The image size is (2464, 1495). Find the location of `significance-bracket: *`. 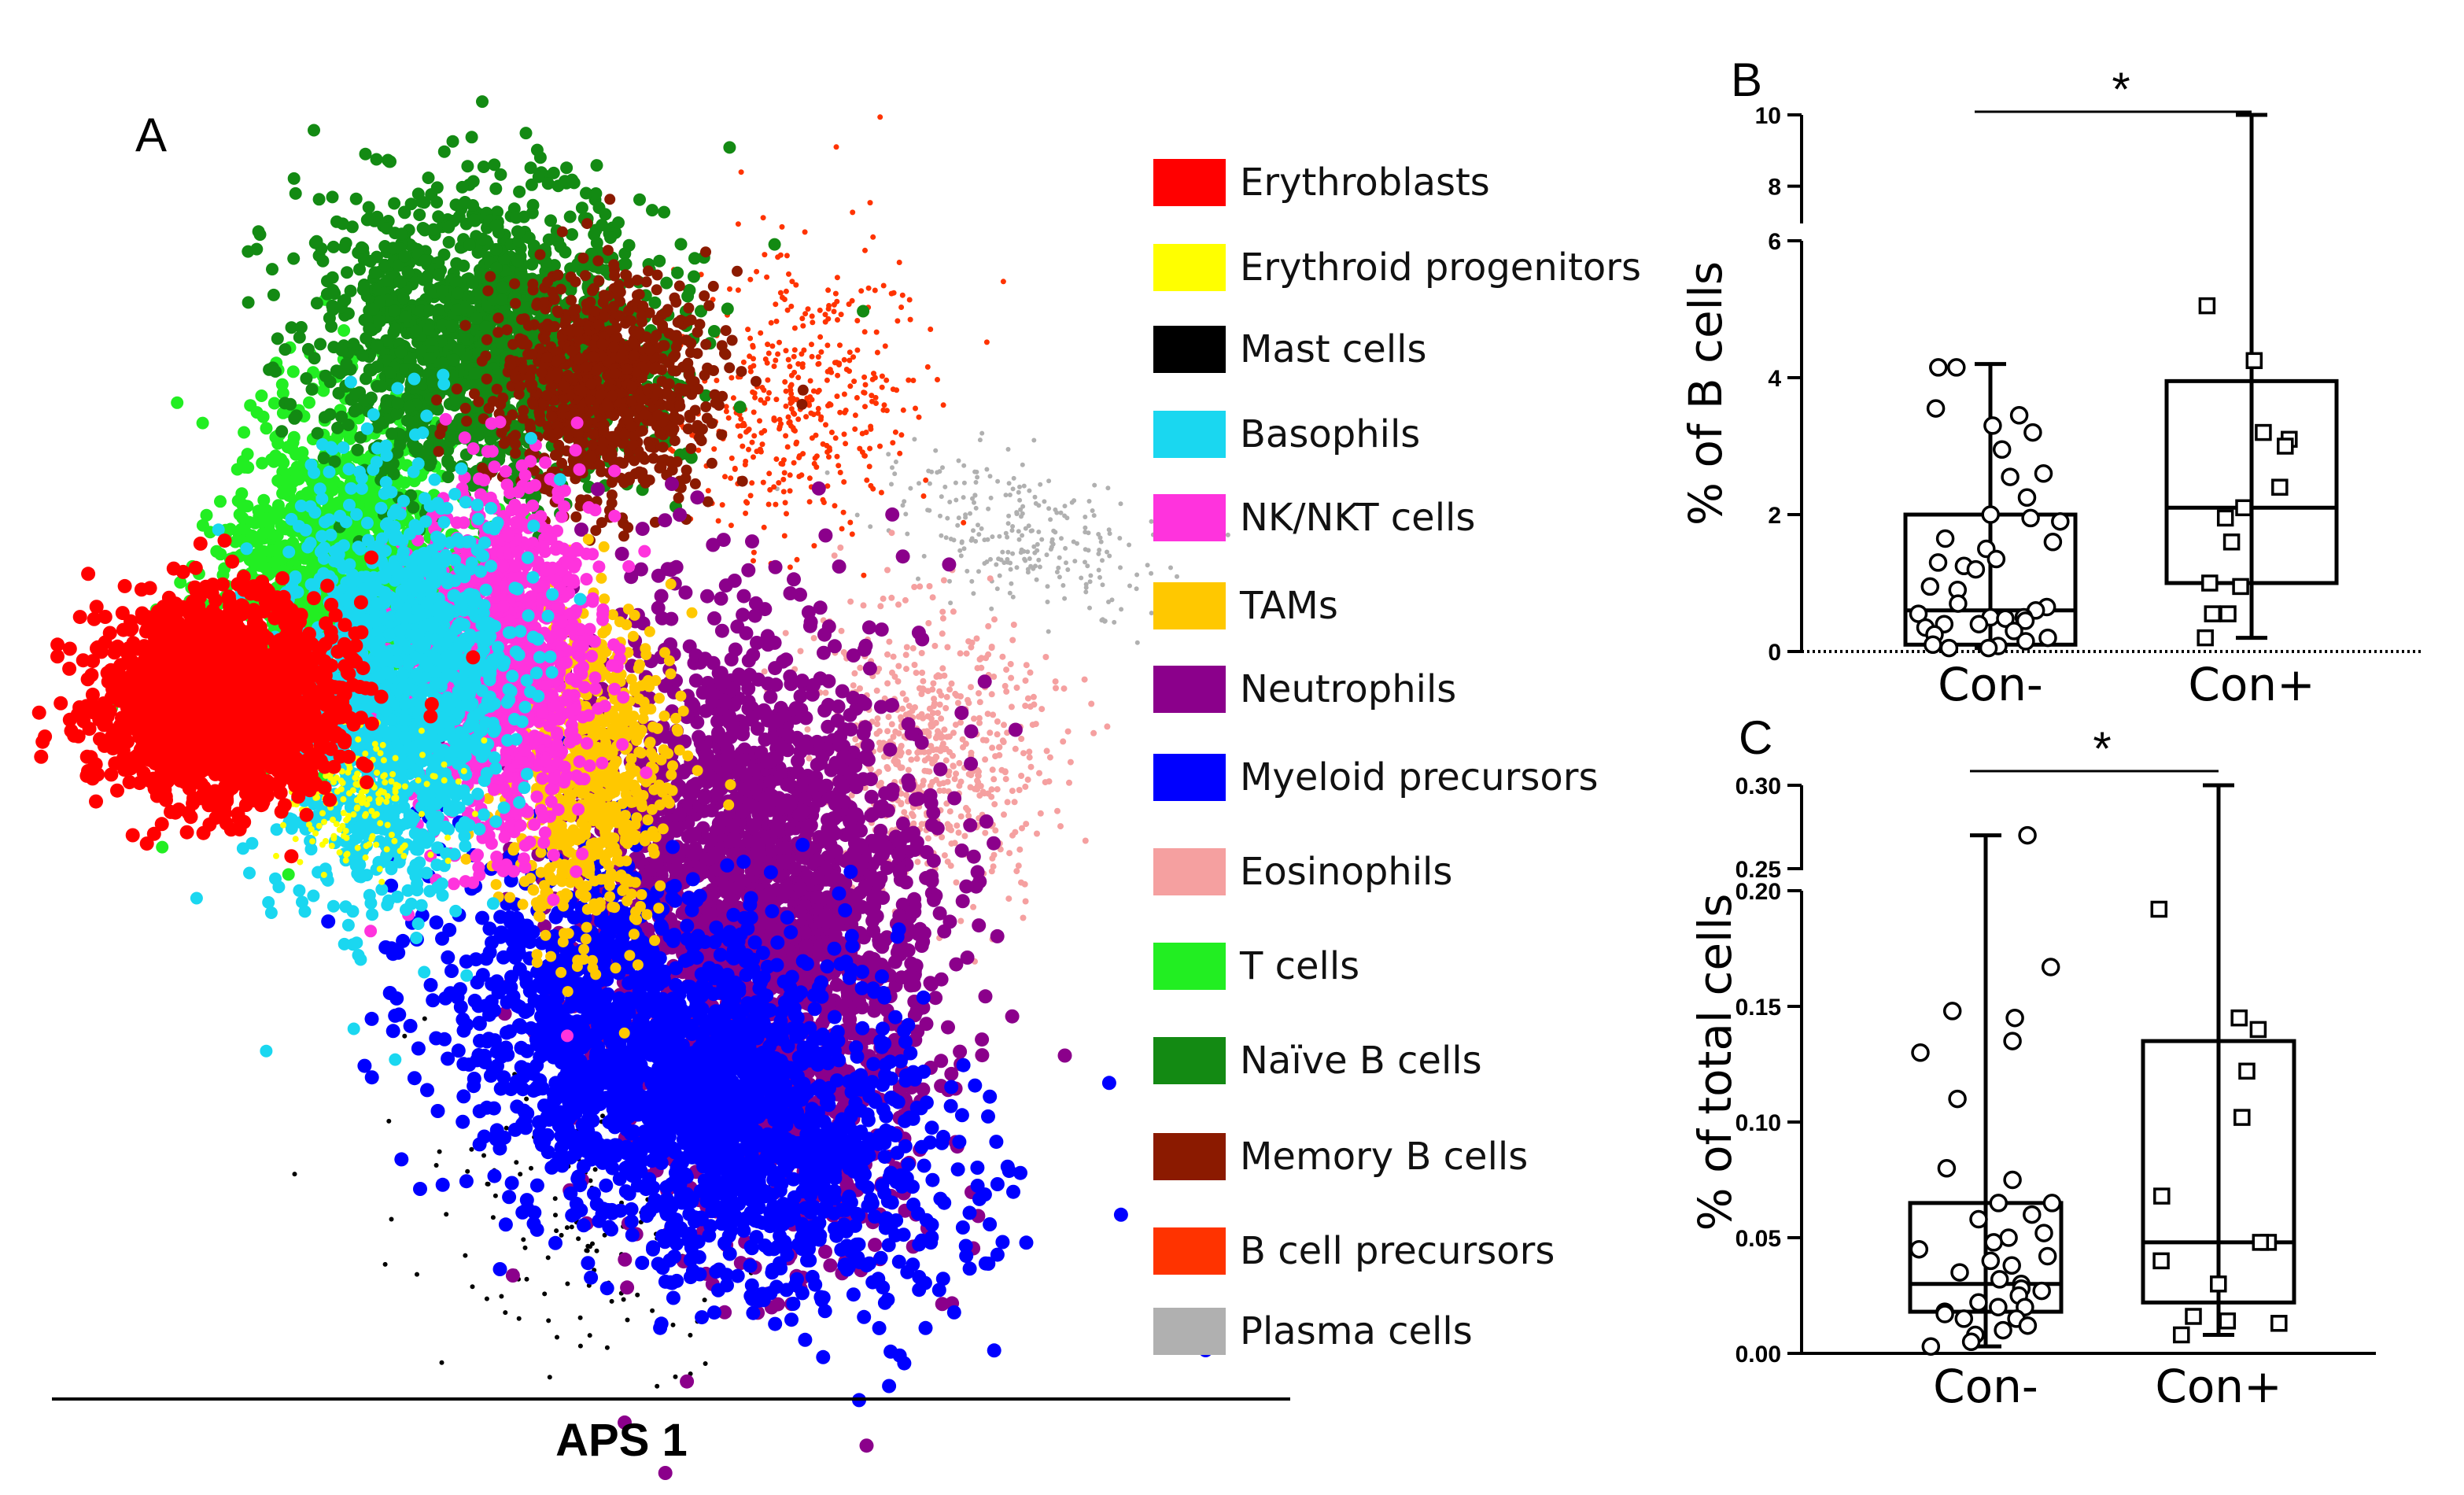

significance-bracket: * is located at coordinates (2113, 89).